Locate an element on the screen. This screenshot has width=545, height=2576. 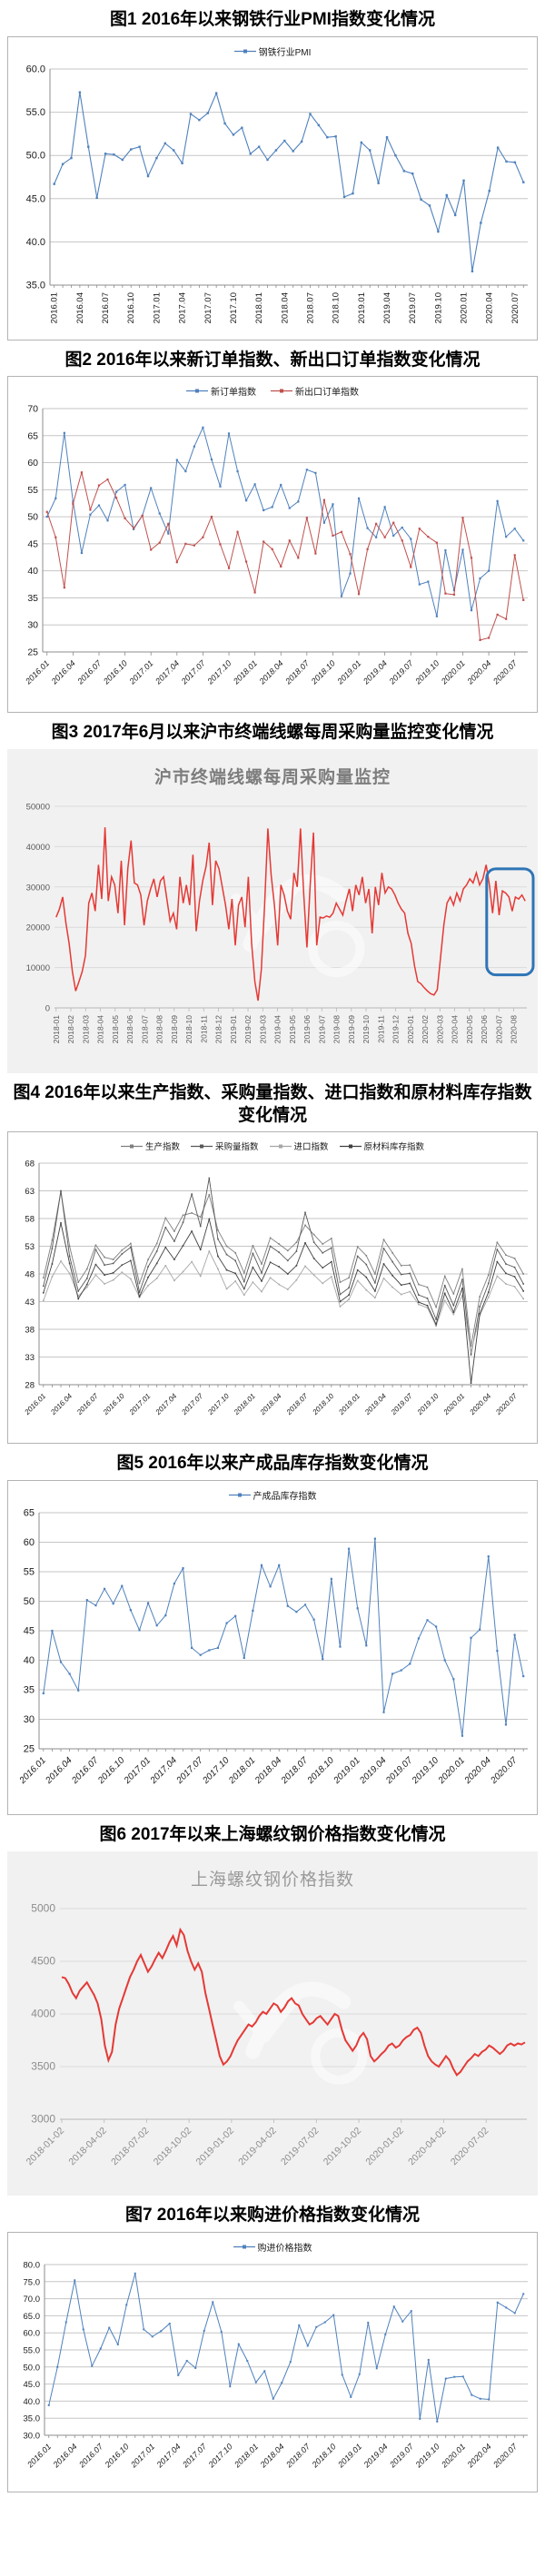
svg-text: 2019-06 is located at coordinates (307, 1029).